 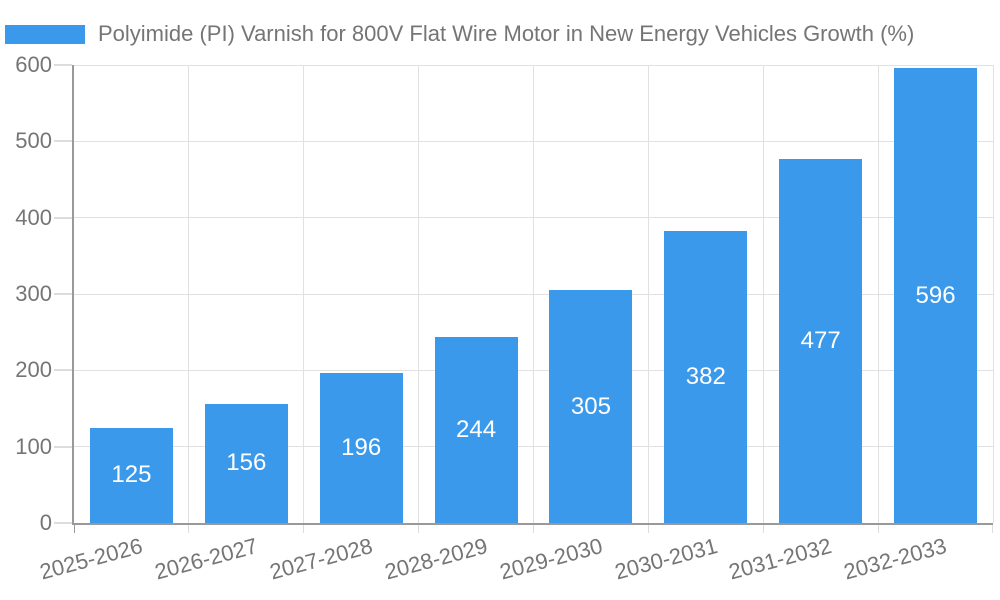 What do you see at coordinates (780, 559) in the screenshot?
I see `x-tick-label: 2031-2032` at bounding box center [780, 559].